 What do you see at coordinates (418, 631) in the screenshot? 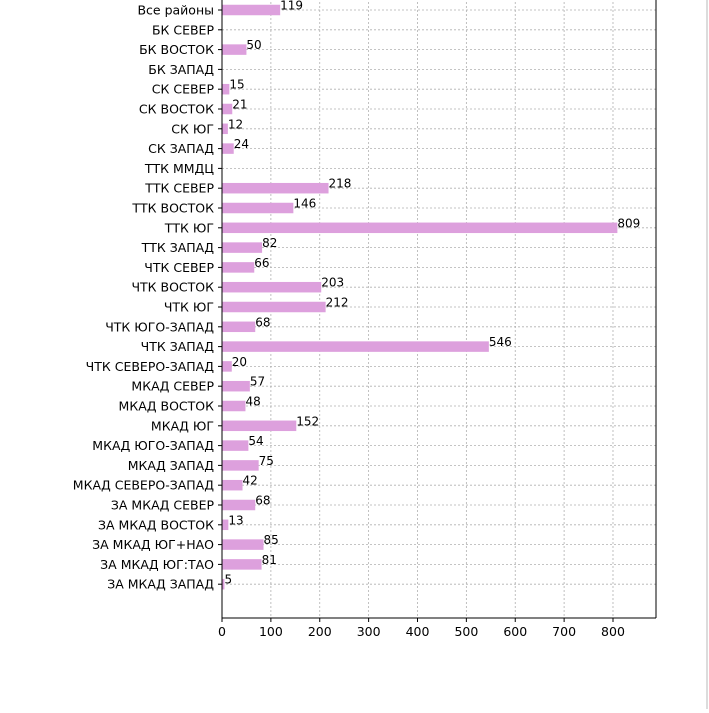
I see `x-tick-label: 400` at bounding box center [418, 631].